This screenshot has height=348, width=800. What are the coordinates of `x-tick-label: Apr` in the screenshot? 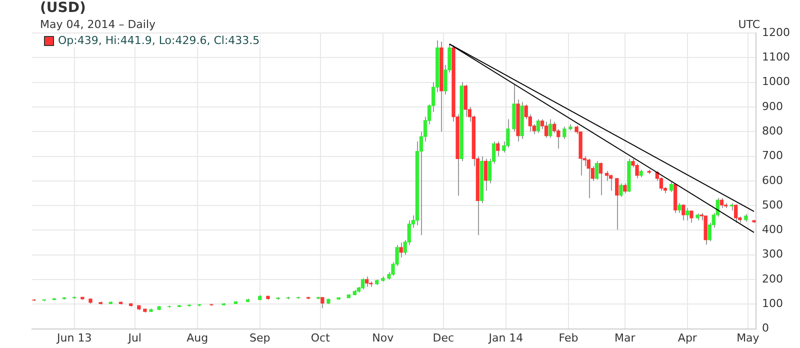 It's located at (688, 337).